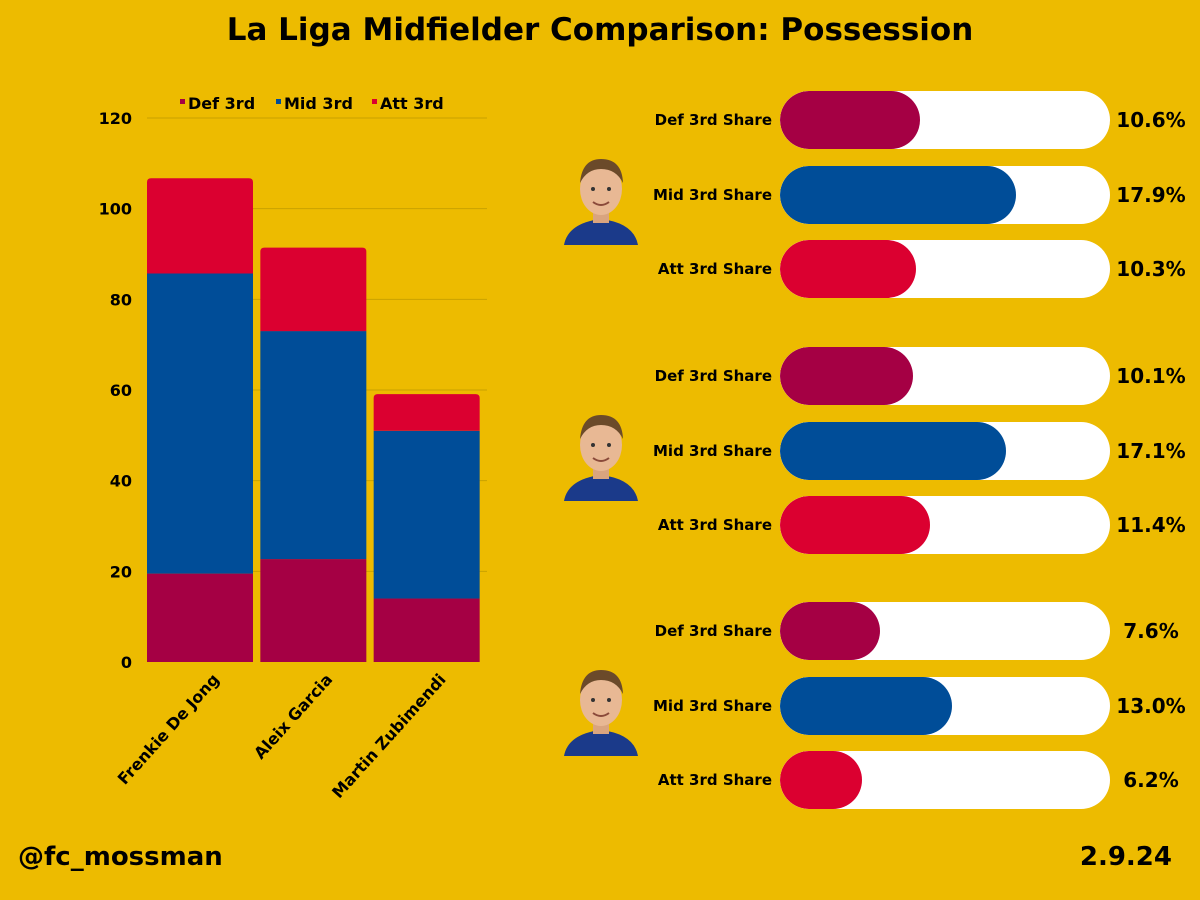 This screenshot has width=1200, height=900. Describe the element at coordinates (389, 736) in the screenshot. I see `x-category-label: Martin Zubimendi` at that location.